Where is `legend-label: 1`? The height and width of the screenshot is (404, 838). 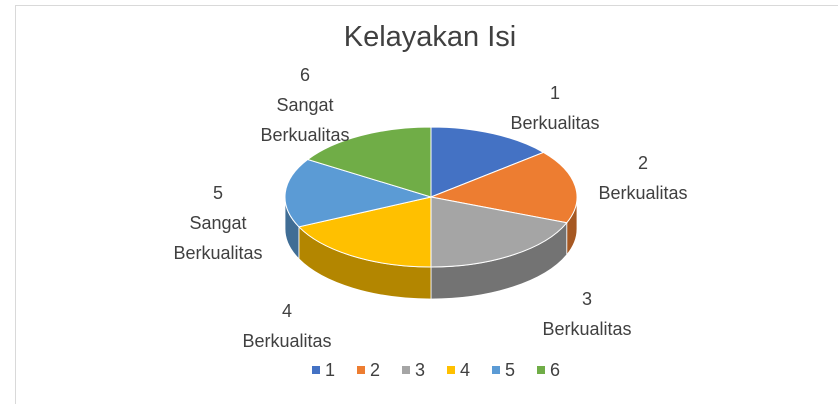
legend-label: 1 is located at coordinates (330, 370).